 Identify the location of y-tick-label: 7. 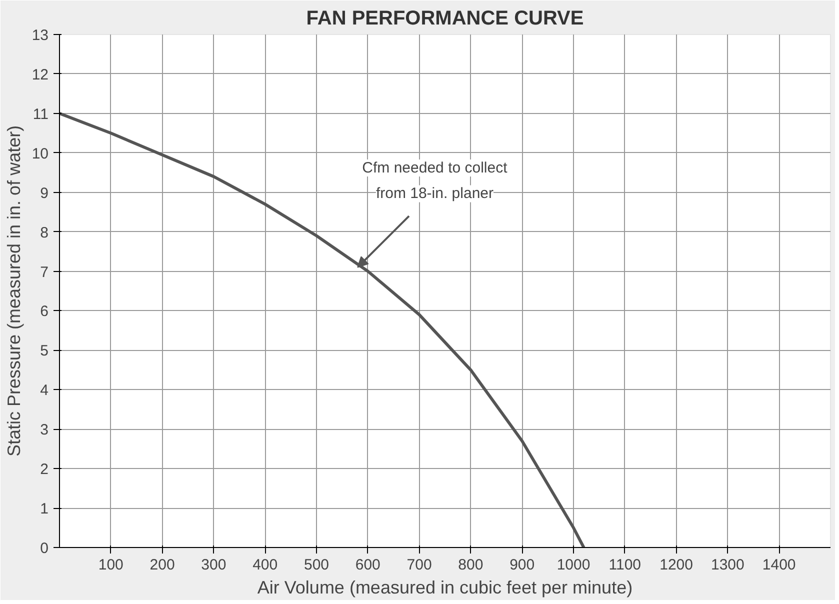
(44, 272).